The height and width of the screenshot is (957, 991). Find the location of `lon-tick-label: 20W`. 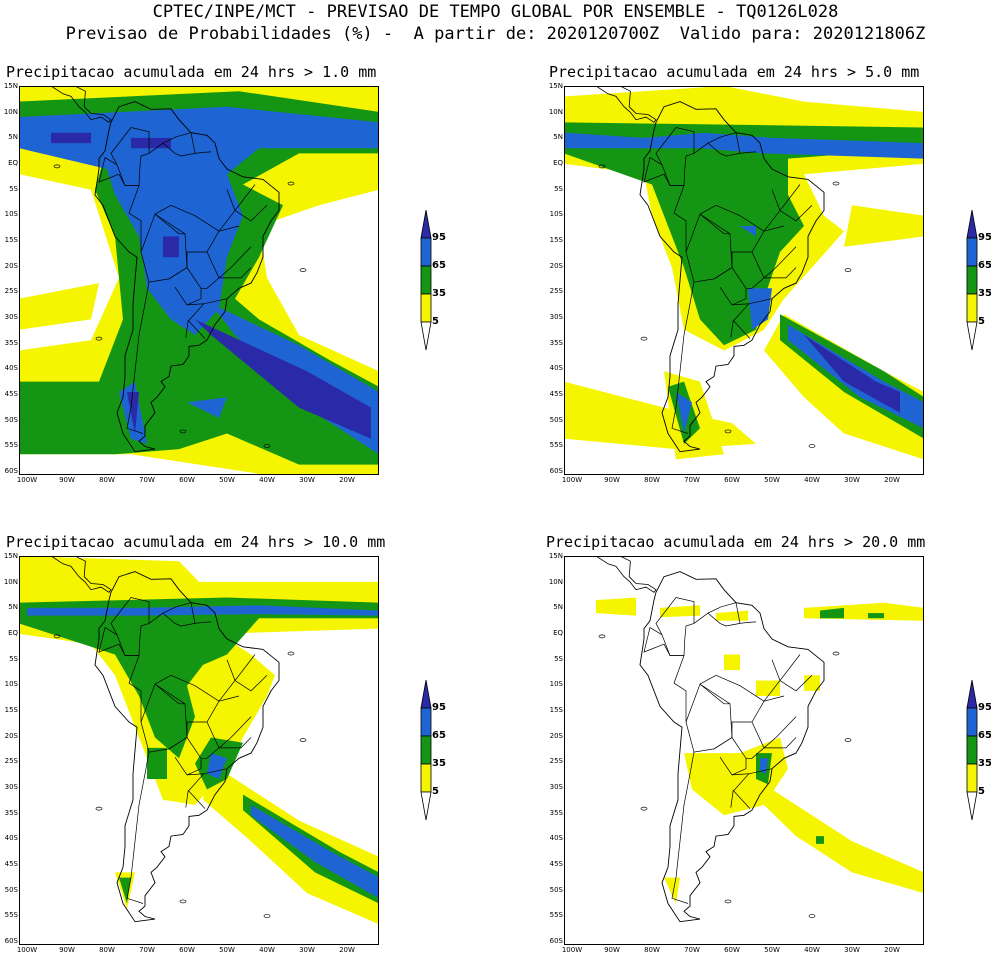

lon-tick-label: 20W is located at coordinates (892, 950).